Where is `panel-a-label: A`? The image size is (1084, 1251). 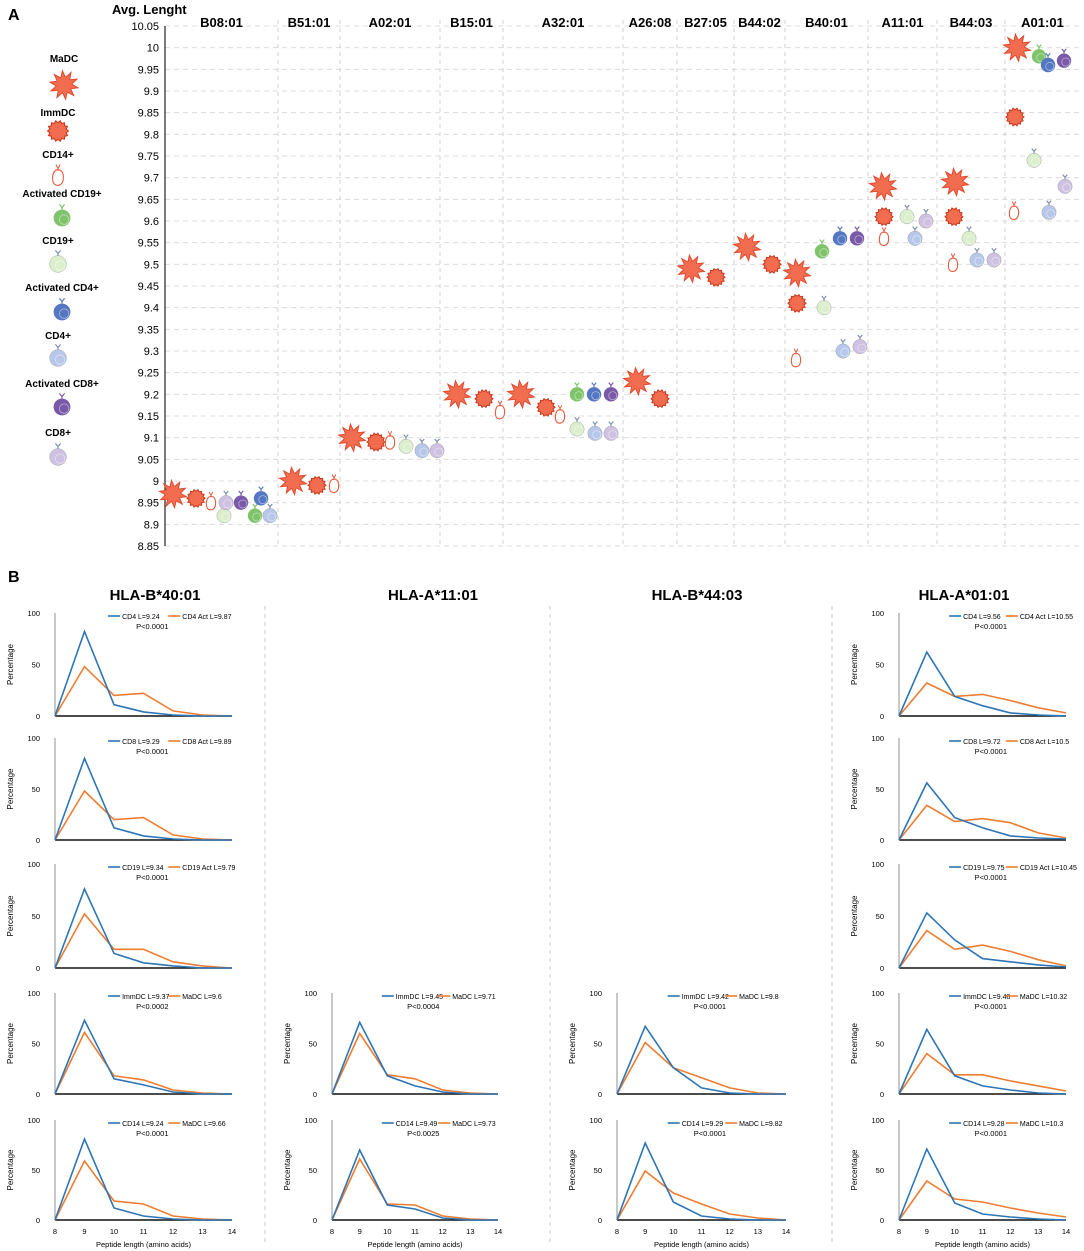 panel-a-label: A is located at coordinates (14, 15).